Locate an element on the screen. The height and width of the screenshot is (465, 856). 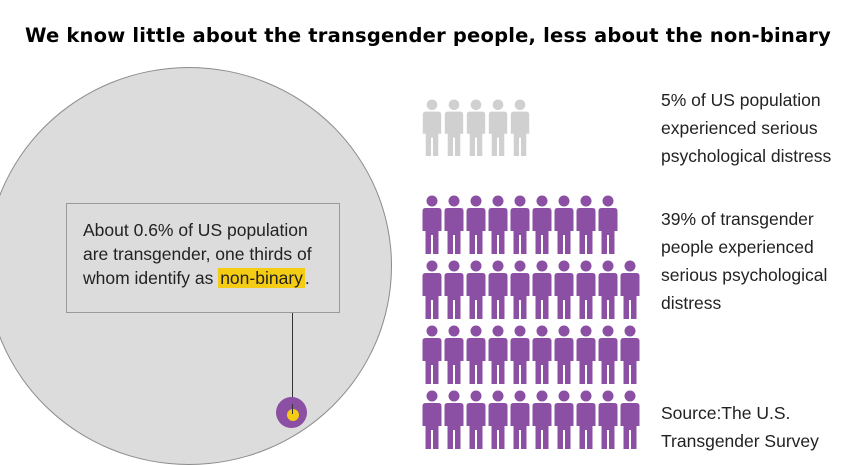
callout-text-end: . is located at coordinates (307, 278).